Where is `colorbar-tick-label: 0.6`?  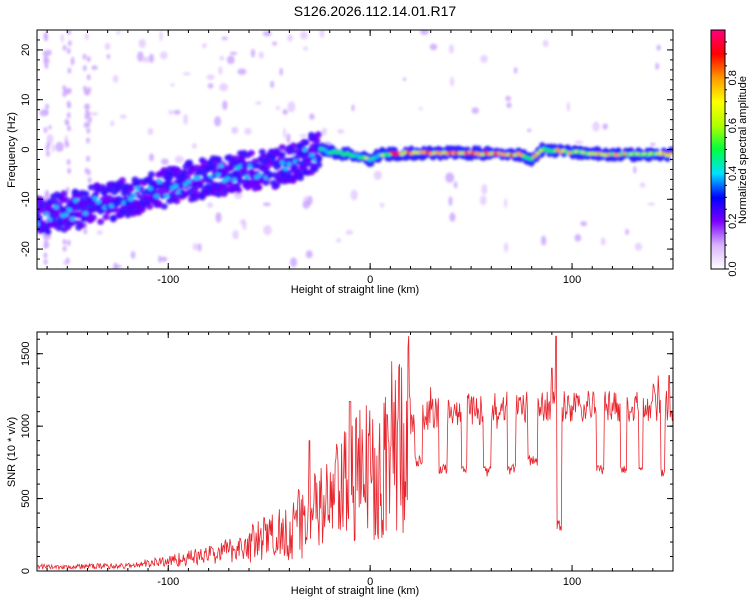
colorbar-tick-label: 0.6 is located at coordinates (733, 125).